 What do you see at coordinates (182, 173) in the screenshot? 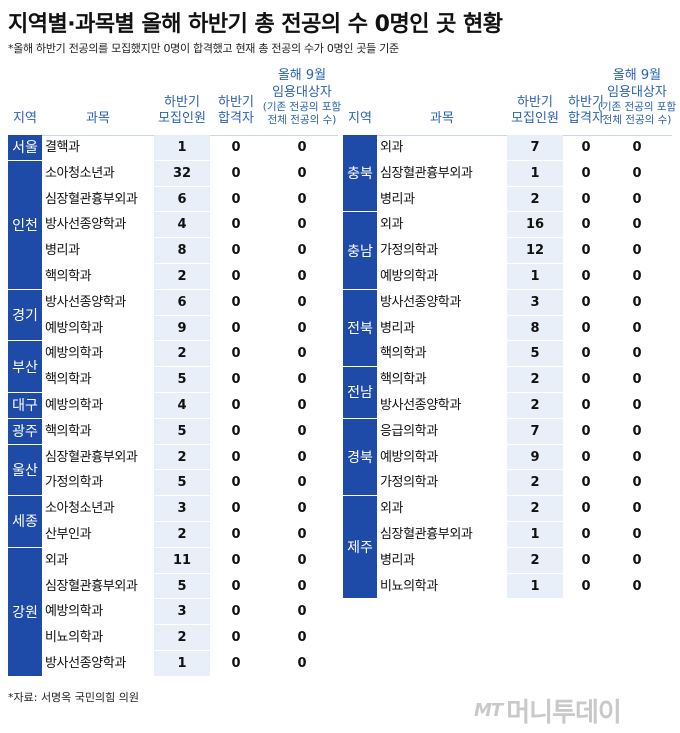
I see `recruit-cell: 32` at bounding box center [182, 173].